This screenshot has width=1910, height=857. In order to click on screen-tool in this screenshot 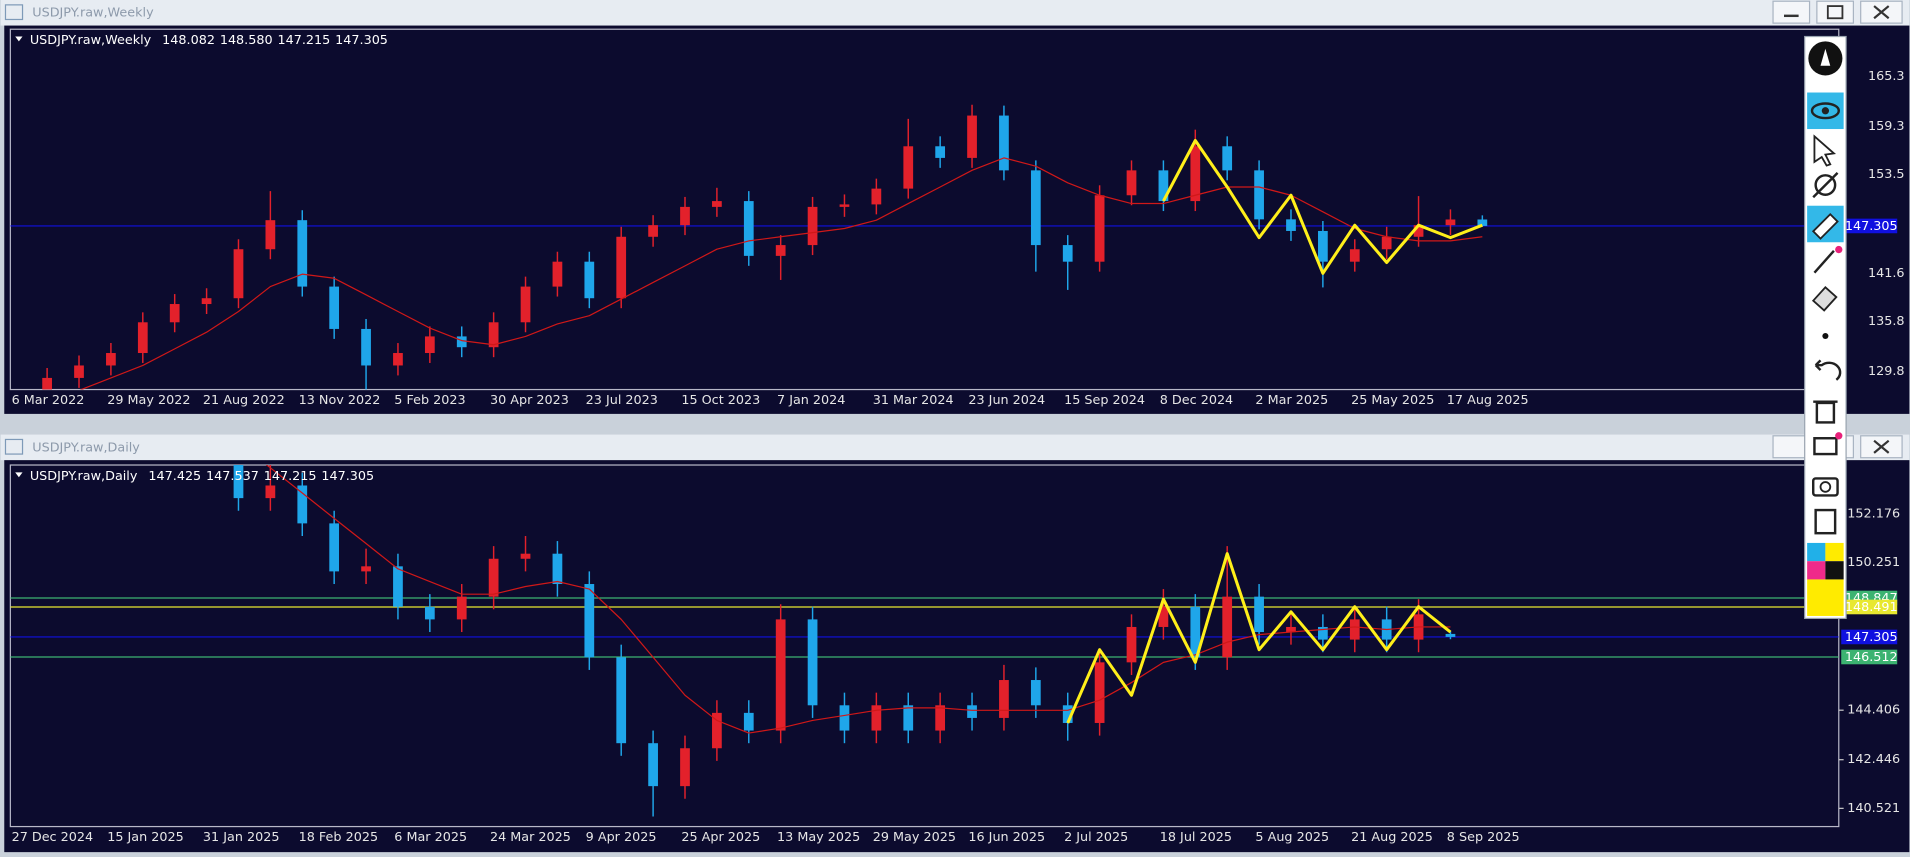, I will do `click(1825, 446)`.